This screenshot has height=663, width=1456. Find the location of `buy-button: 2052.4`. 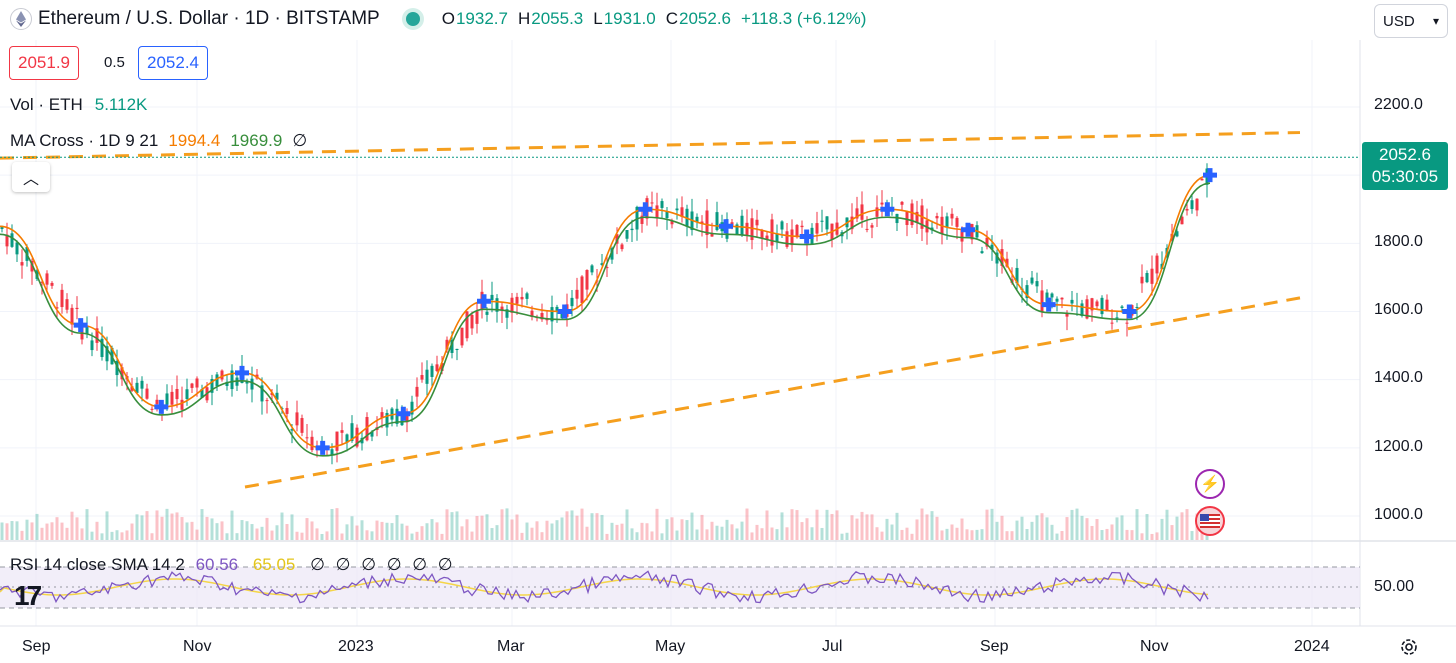

buy-button: 2052.4 is located at coordinates (173, 63).